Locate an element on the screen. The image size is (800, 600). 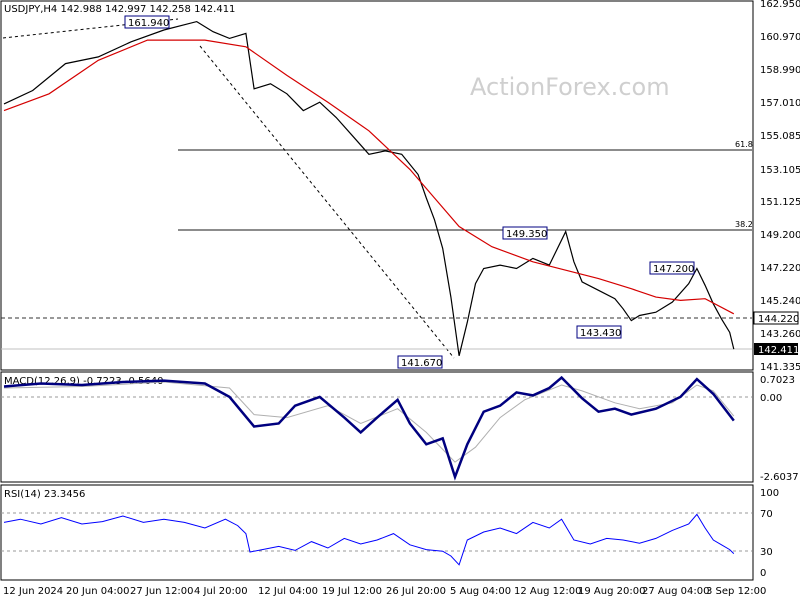
fibo-38-label: 38.2 is located at coordinates (744, 224).